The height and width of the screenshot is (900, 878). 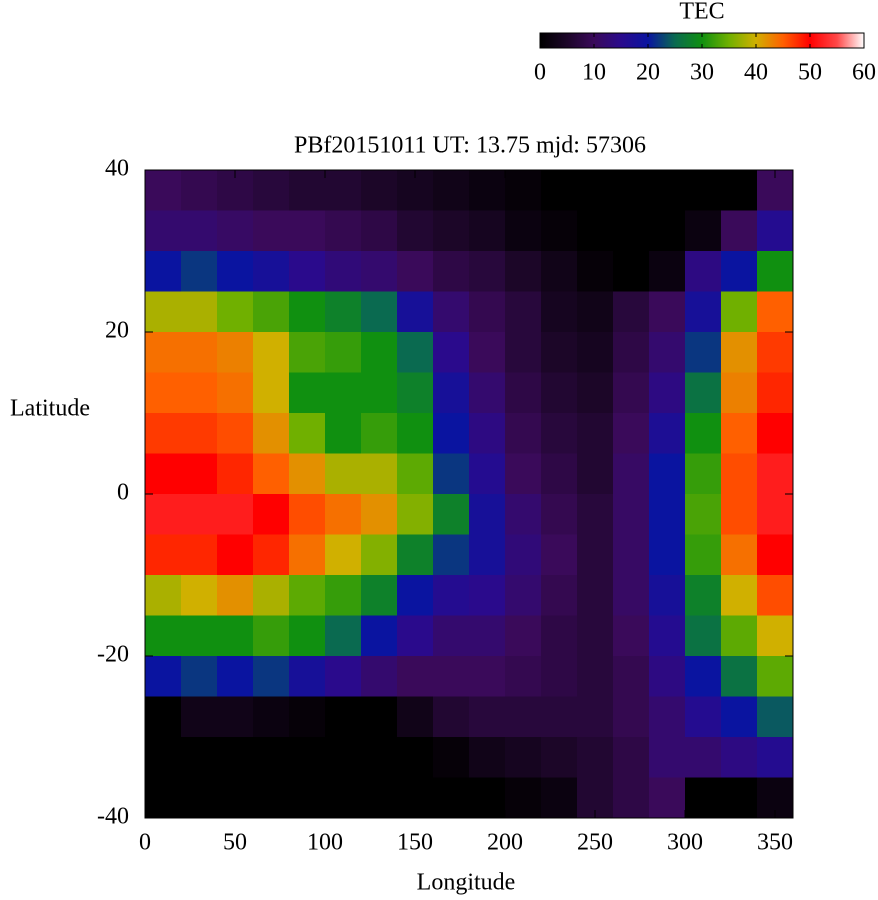 I want to click on x-tick-label: 350, so click(x=775, y=843).